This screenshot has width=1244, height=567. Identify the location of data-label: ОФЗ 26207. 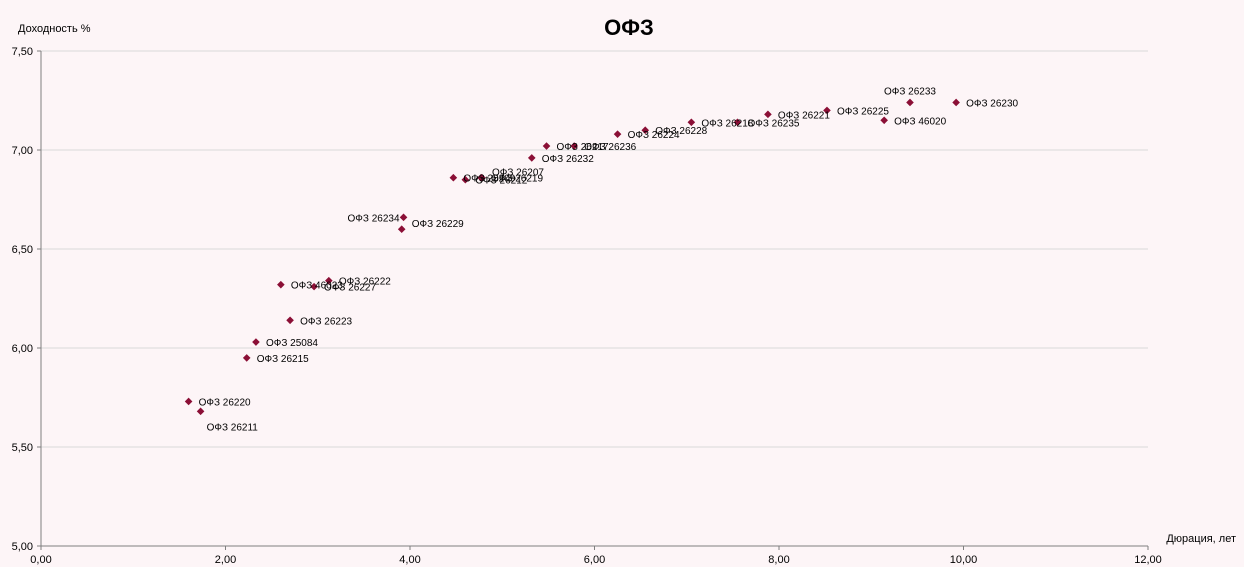
(518, 173).